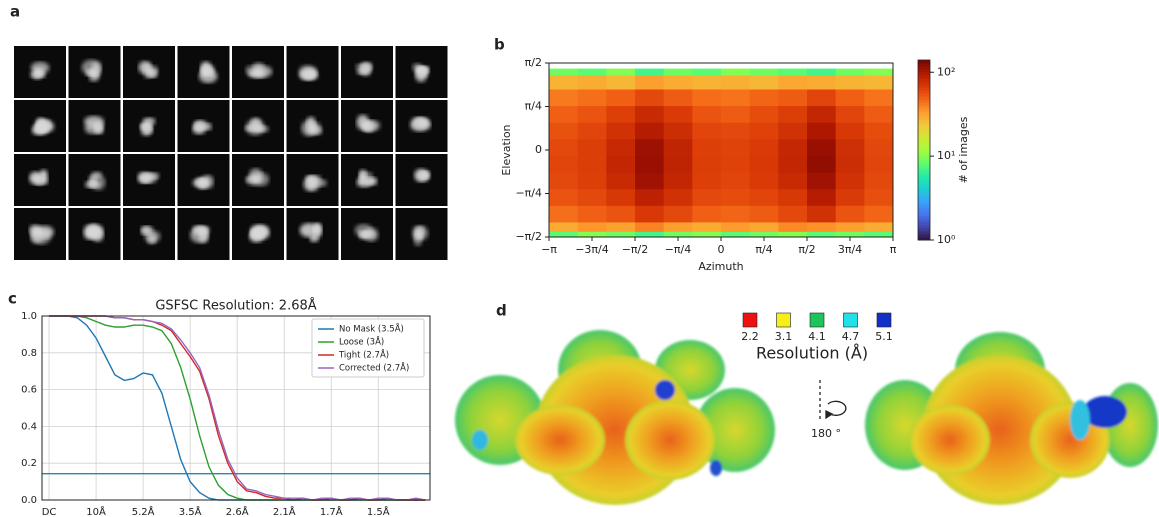 The image size is (1159, 517). What do you see at coordinates (284, 511) in the screenshot?
I see `x-tick-label: 2.1Å` at bounding box center [284, 511].